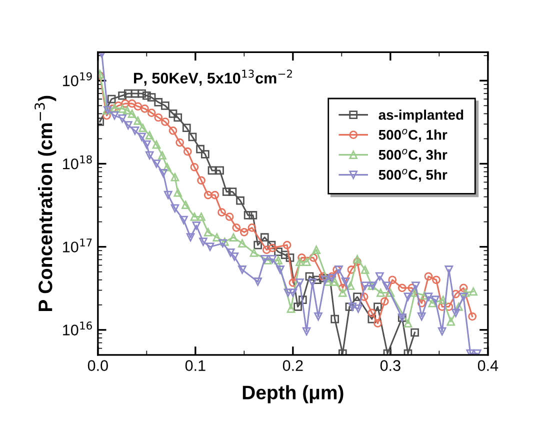 The height and width of the screenshot is (421, 547). Describe the element at coordinates (77, 329) in the screenshot. I see `y-tick-label: 10$^{16}$` at that location.